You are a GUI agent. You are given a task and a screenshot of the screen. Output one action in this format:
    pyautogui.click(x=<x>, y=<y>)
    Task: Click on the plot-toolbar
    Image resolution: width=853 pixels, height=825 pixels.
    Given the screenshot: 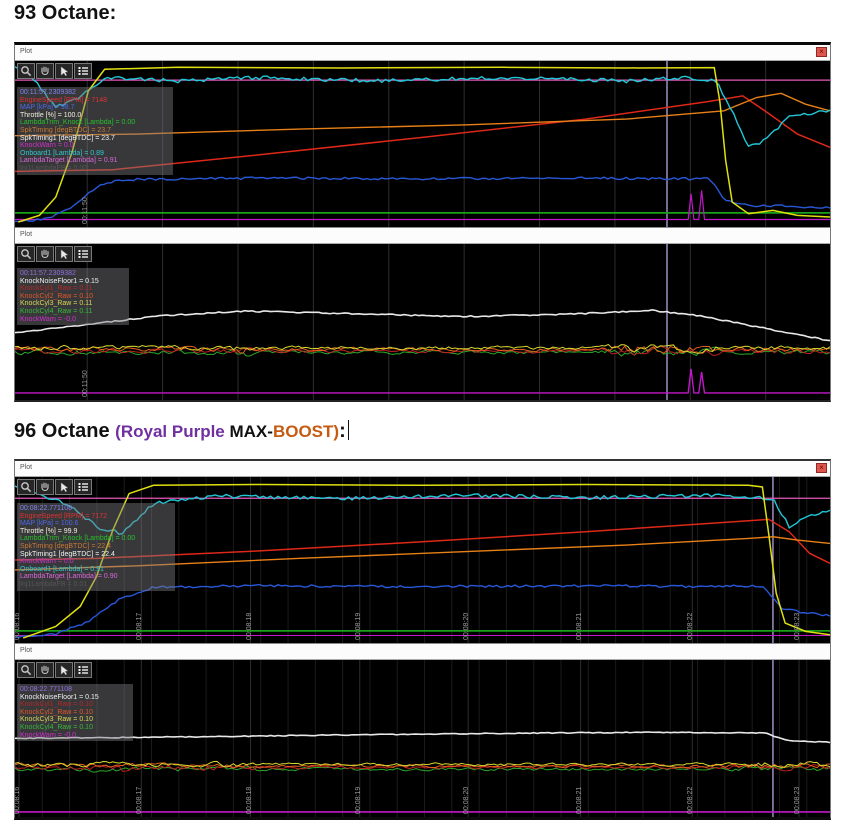 What is the action you would take?
    pyautogui.click(x=54, y=254)
    